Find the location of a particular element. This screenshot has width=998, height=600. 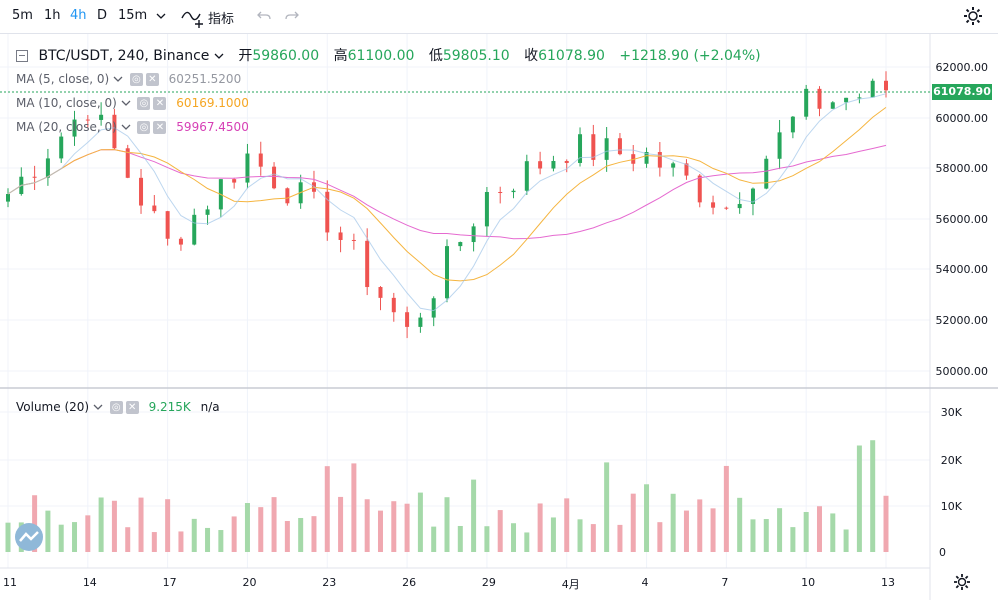

time-tick: 17 is located at coordinates (169, 582).